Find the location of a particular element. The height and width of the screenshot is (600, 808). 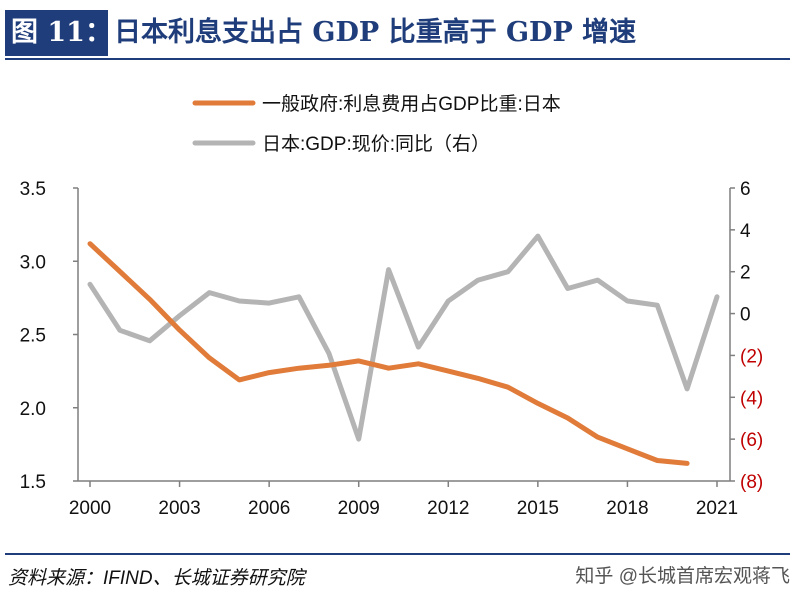

page-title: 日本利息支出占 GDP 比重高于 GDP 增速 is located at coordinates (375, 32).